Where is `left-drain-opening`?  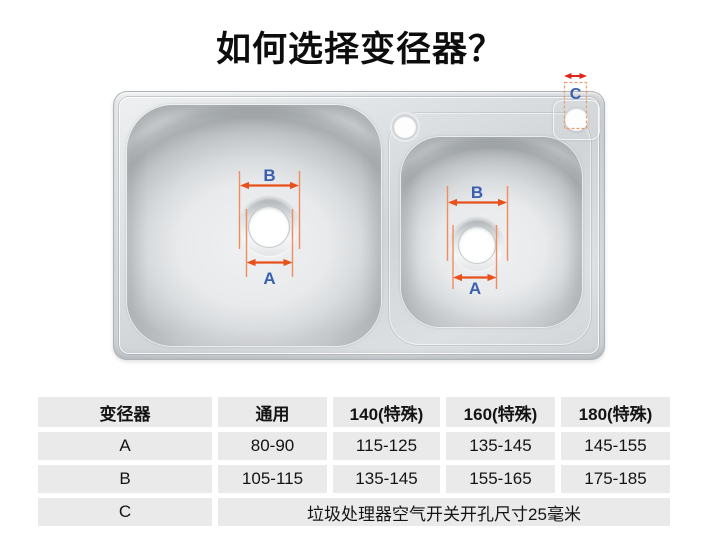
left-drain-opening is located at coordinates (269, 227).